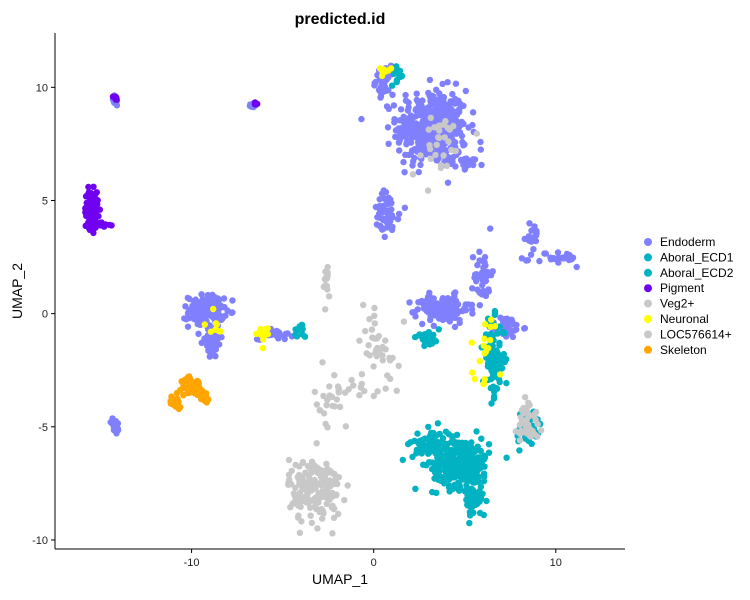 Image resolution: width=750 pixels, height=600 pixels. Describe the element at coordinates (17, 291) in the screenshot. I see `y-axis-label: UMAP_2` at that location.